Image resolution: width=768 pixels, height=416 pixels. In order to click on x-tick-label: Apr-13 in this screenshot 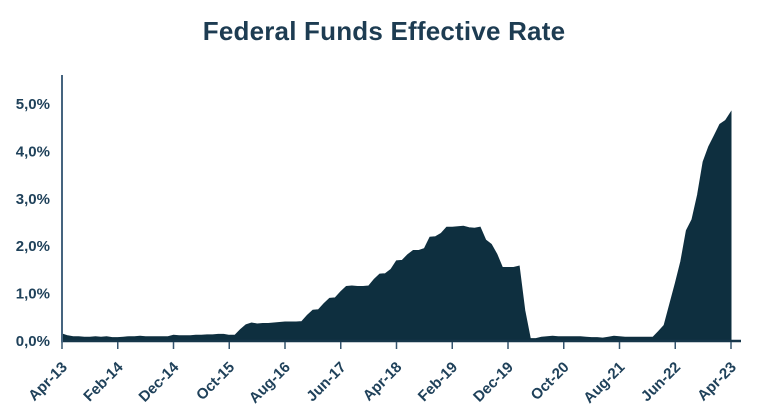, I will do `click(48, 382)`.